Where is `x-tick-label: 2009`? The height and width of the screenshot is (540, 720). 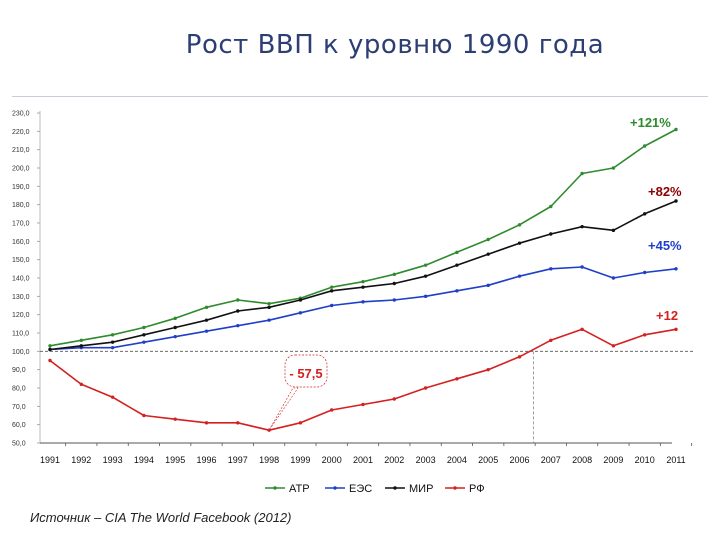 x-tick-label: 2009 is located at coordinates (613, 460).